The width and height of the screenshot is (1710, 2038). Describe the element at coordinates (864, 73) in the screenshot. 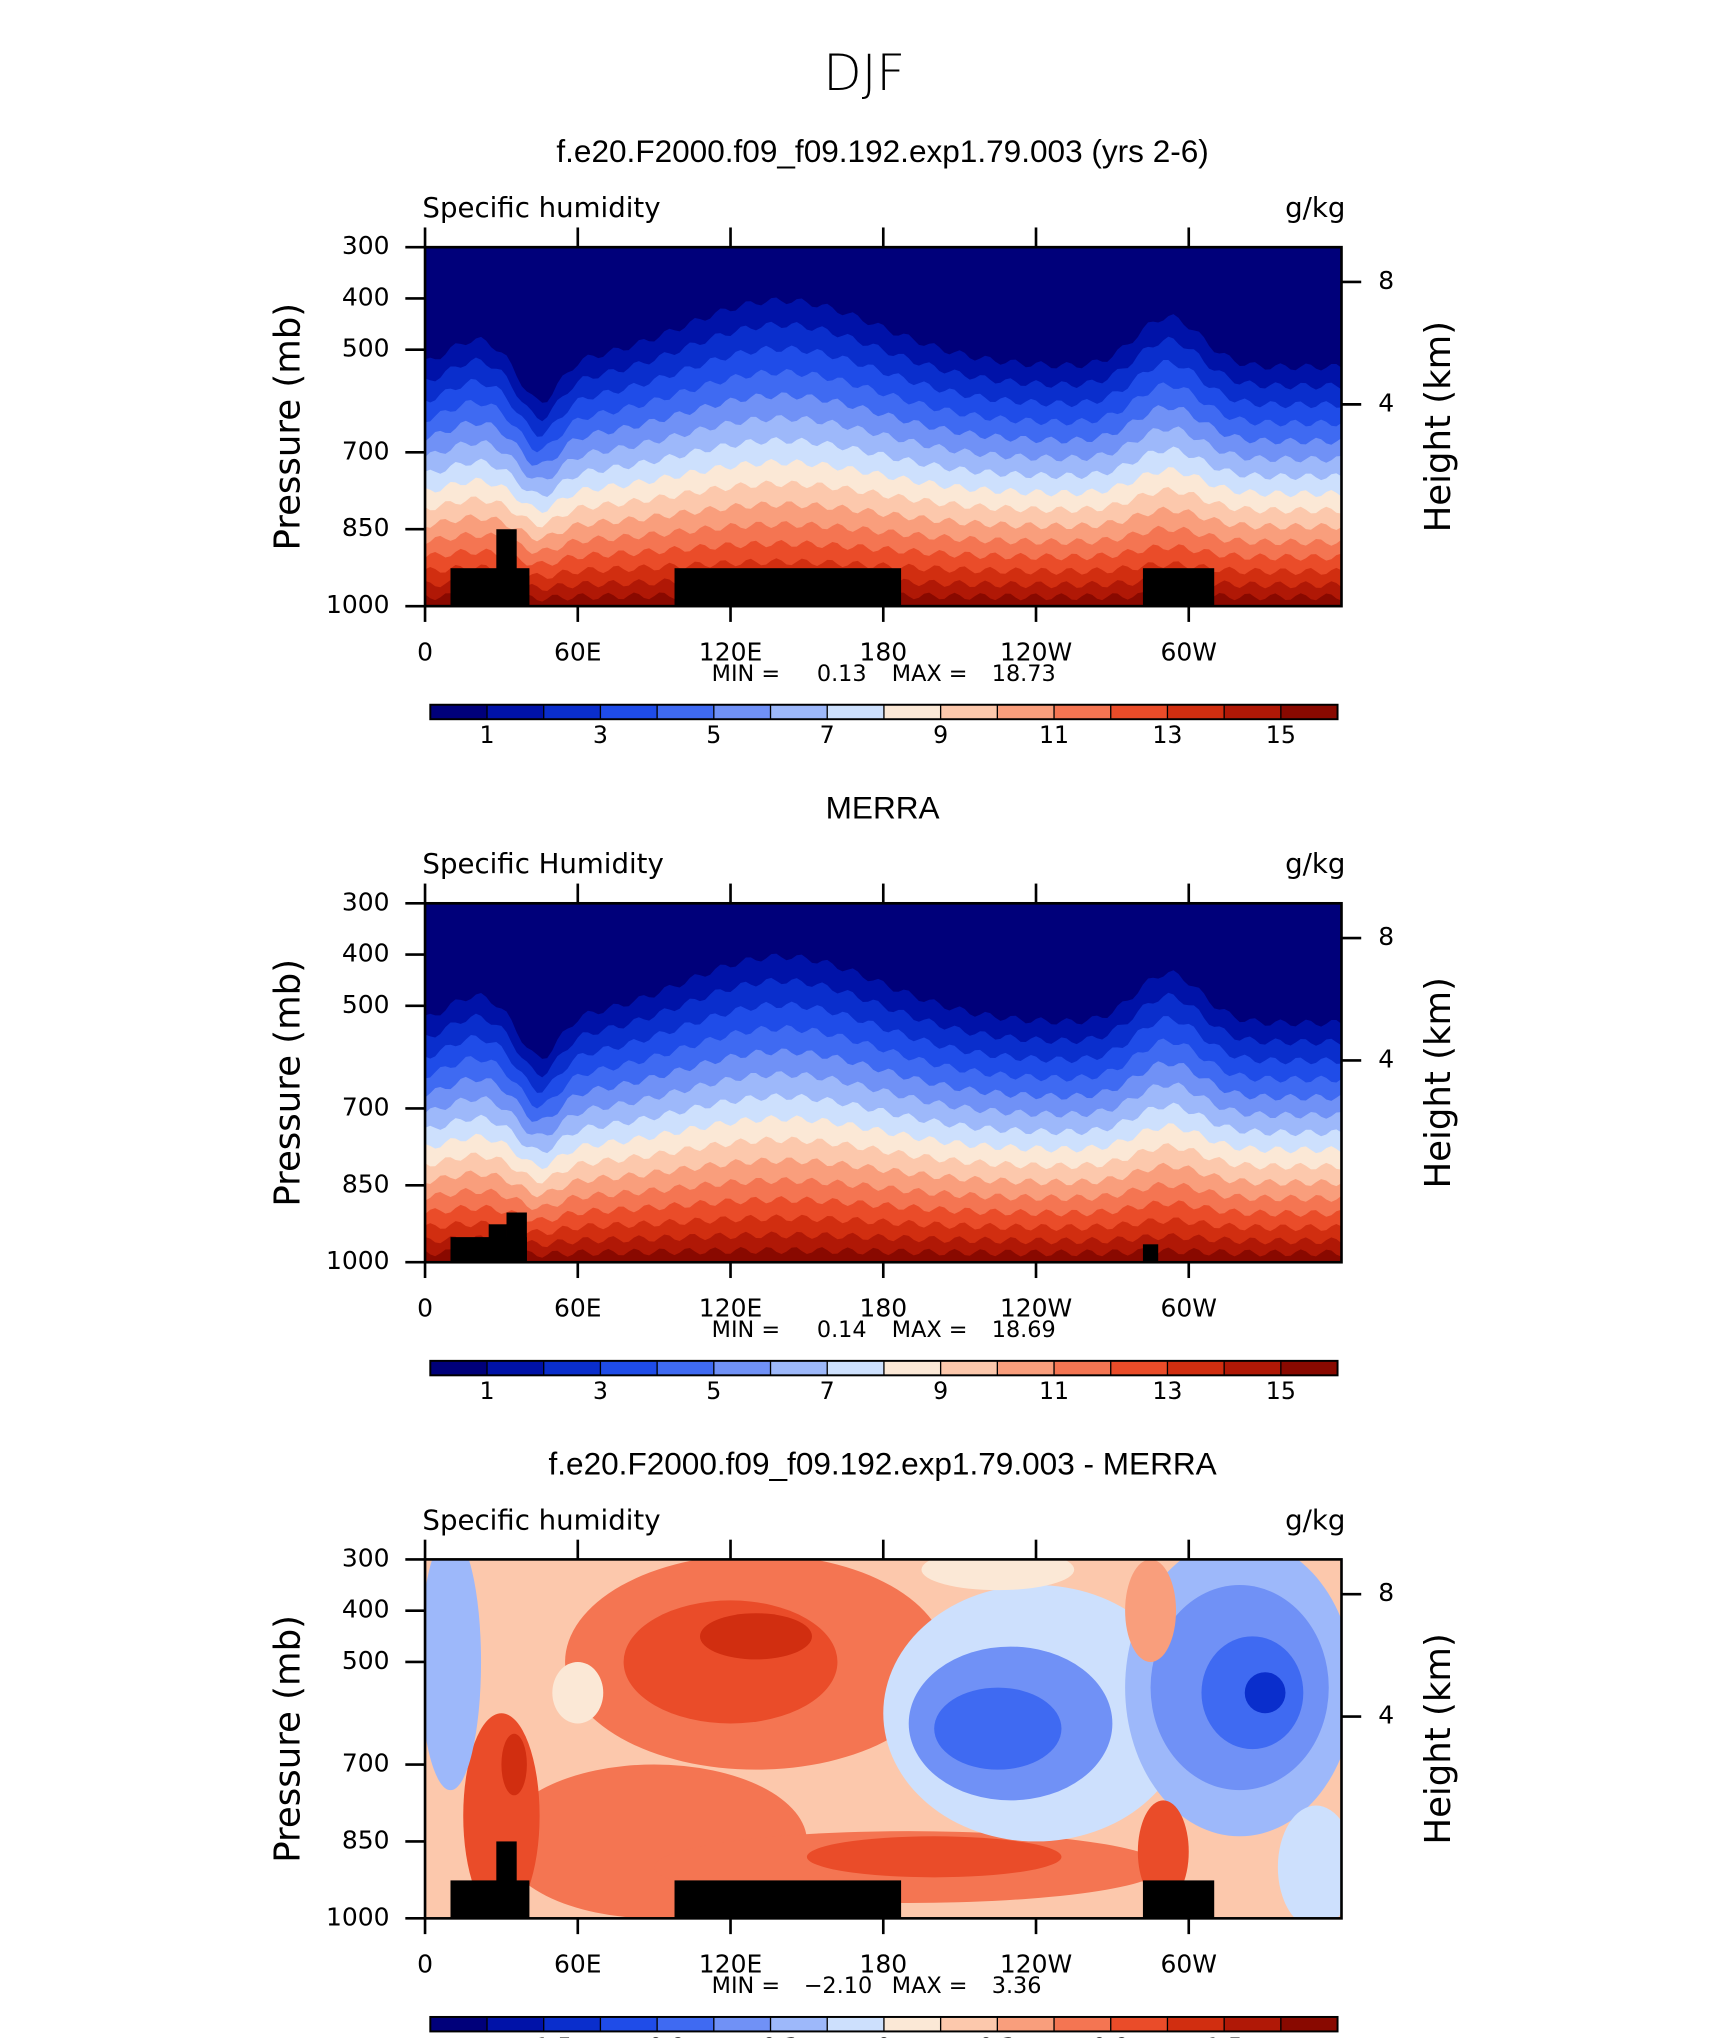

I see `figure-title: DJF` at that location.